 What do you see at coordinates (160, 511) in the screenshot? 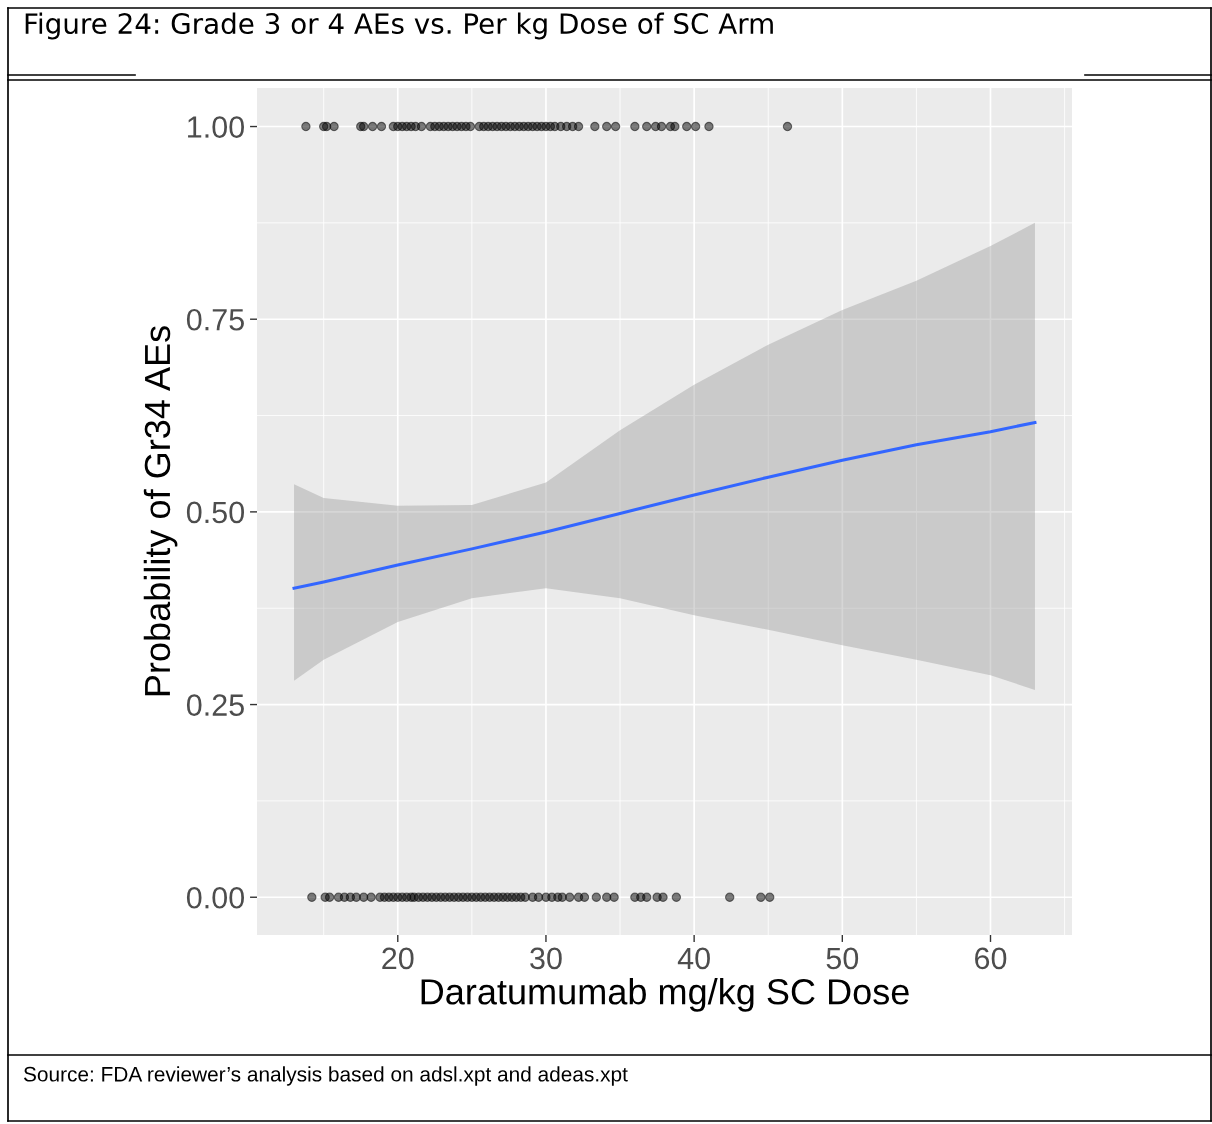
I see `y-axis-title: Probability of Gr34 AEs` at bounding box center [160, 511].